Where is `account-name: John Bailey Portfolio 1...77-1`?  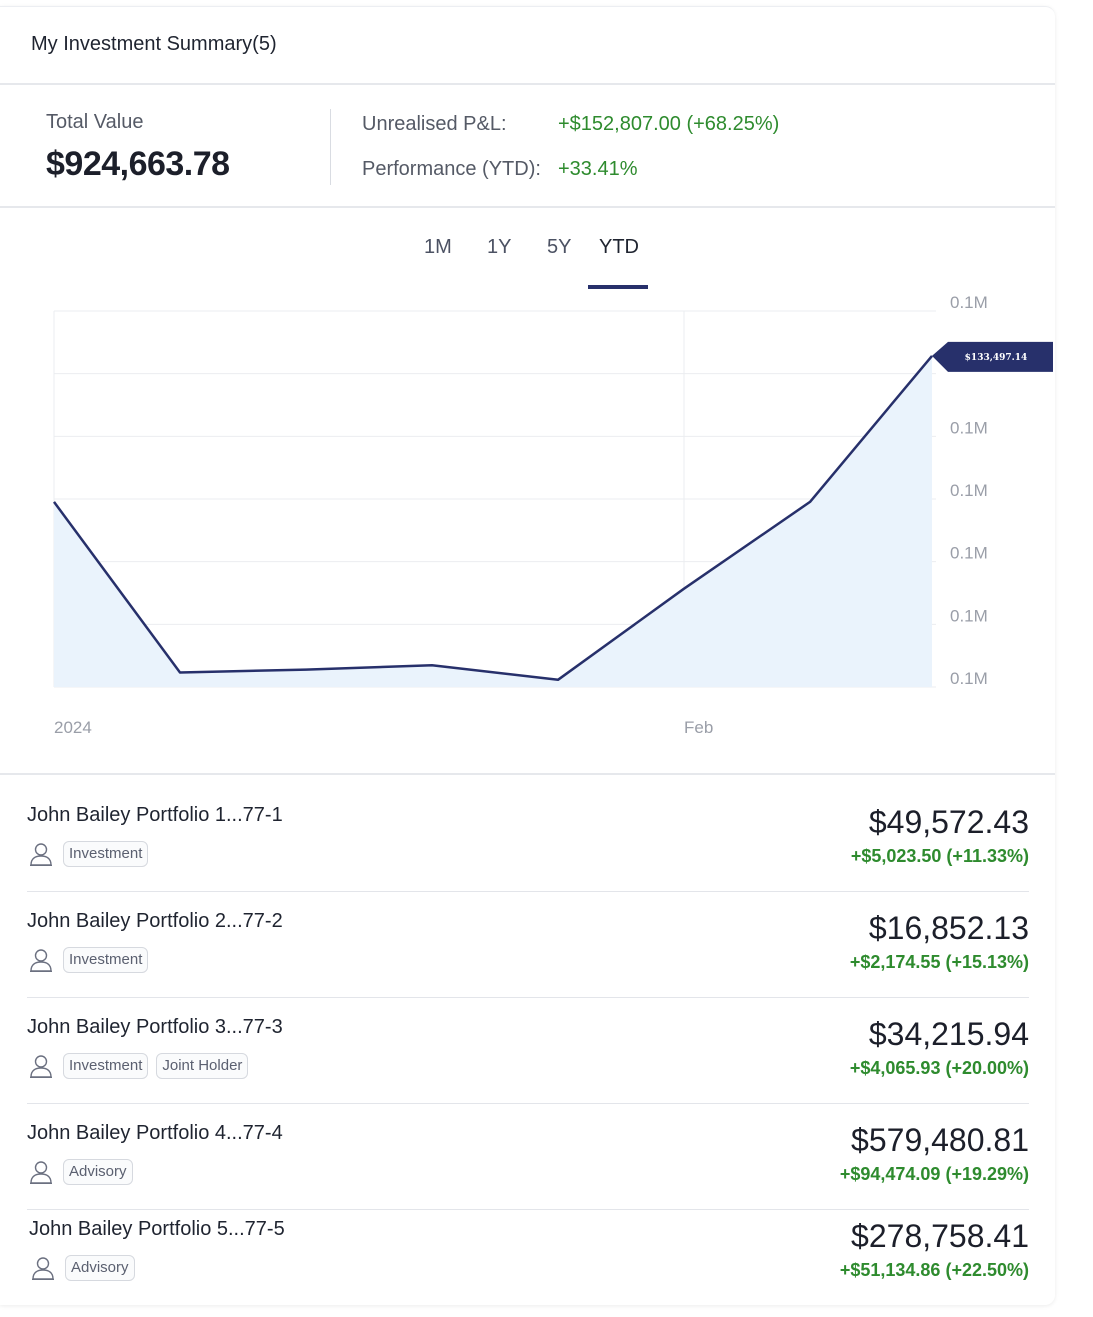 account-name: John Bailey Portfolio 1...77-1 is located at coordinates (155, 815).